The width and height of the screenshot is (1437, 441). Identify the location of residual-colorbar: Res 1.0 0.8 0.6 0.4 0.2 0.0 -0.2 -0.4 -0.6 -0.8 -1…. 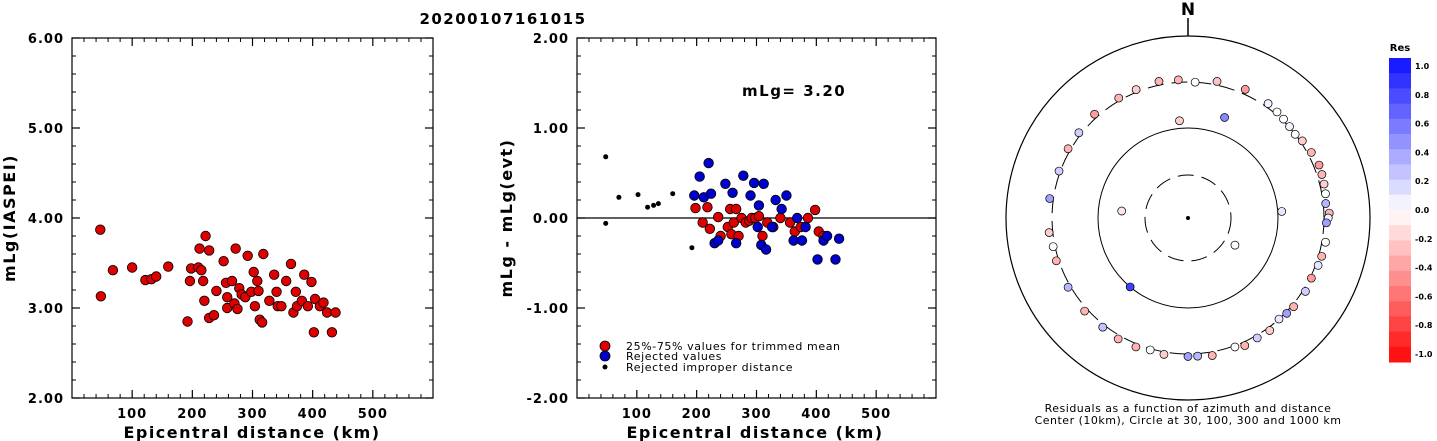
(1411, 203).